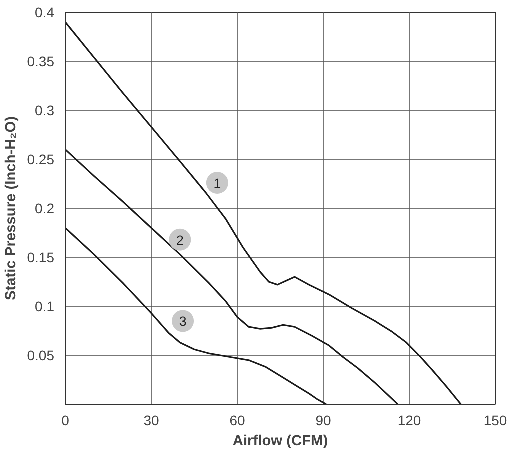 This screenshot has width=527, height=459. Describe the element at coordinates (183, 322) in the screenshot. I see `annotation: 3` at that location.